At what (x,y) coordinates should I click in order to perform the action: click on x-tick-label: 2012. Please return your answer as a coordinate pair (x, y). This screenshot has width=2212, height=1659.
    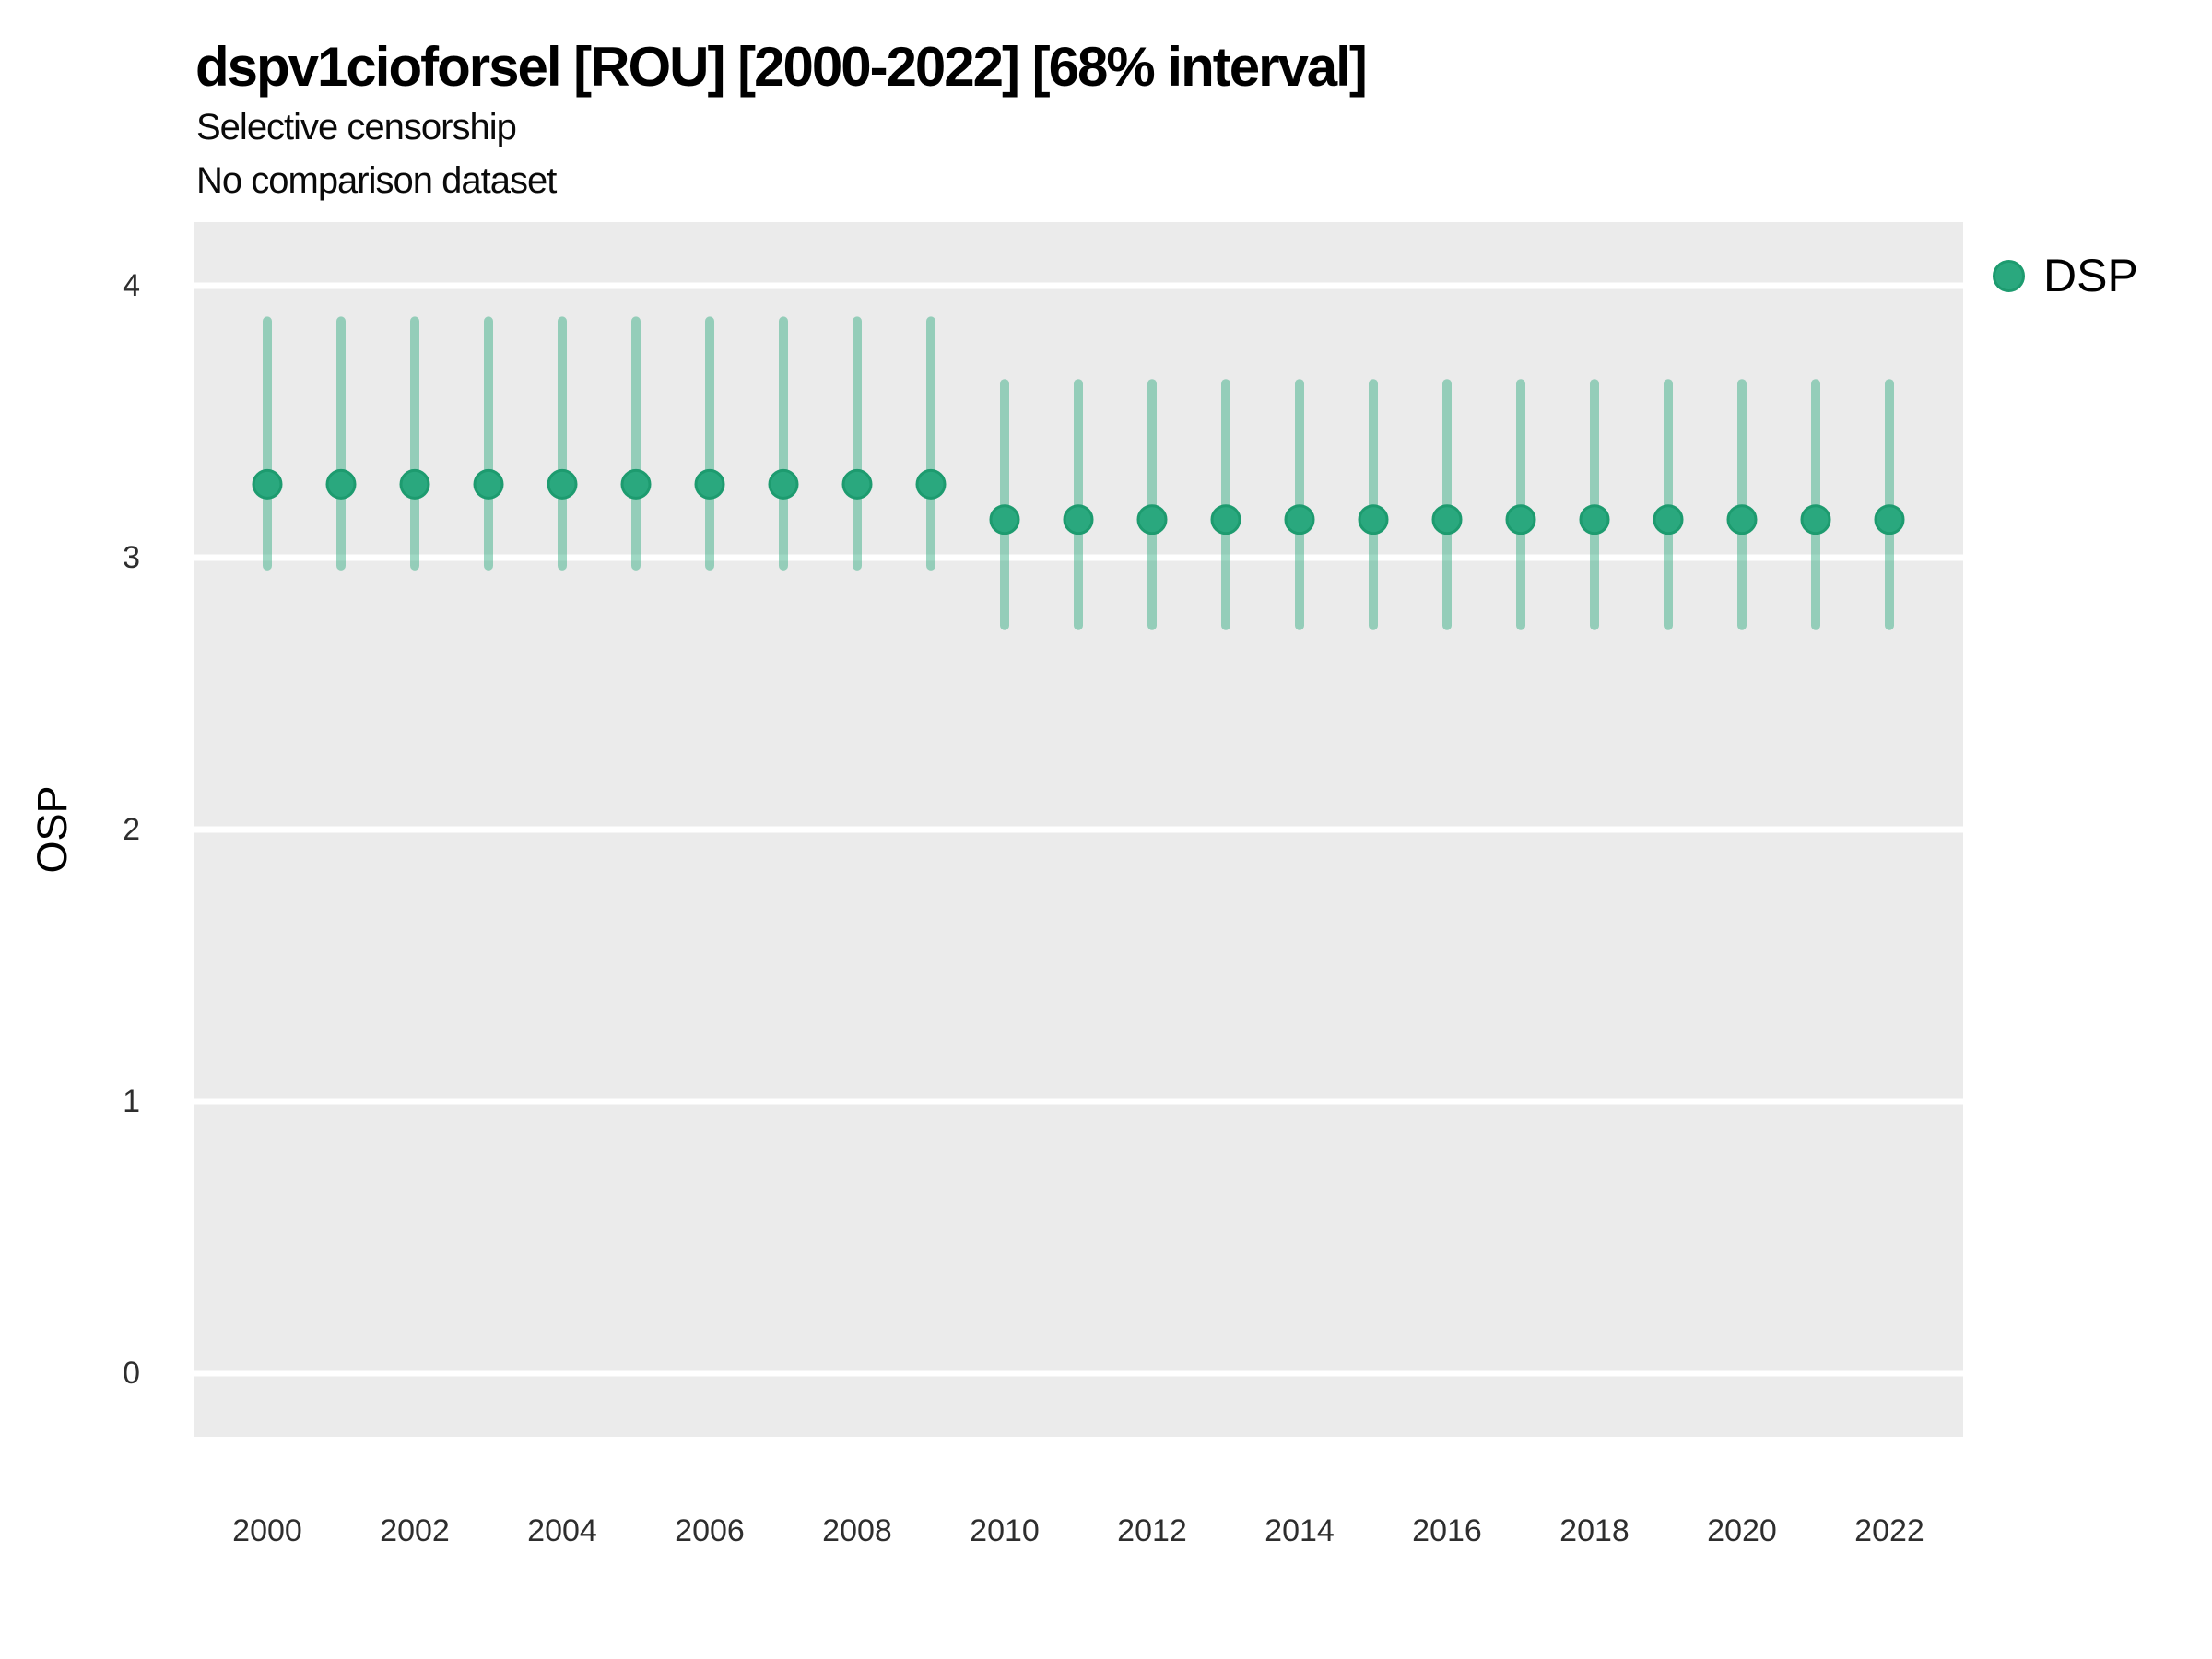
    Looking at the image, I should click on (1152, 1530).